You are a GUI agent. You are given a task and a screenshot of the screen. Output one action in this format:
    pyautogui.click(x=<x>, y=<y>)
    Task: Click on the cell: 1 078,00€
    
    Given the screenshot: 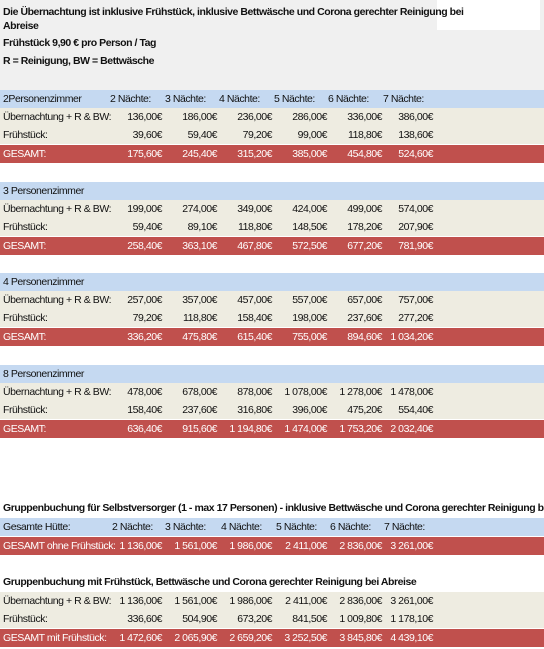 What is the action you would take?
    pyautogui.click(x=305, y=392)
    